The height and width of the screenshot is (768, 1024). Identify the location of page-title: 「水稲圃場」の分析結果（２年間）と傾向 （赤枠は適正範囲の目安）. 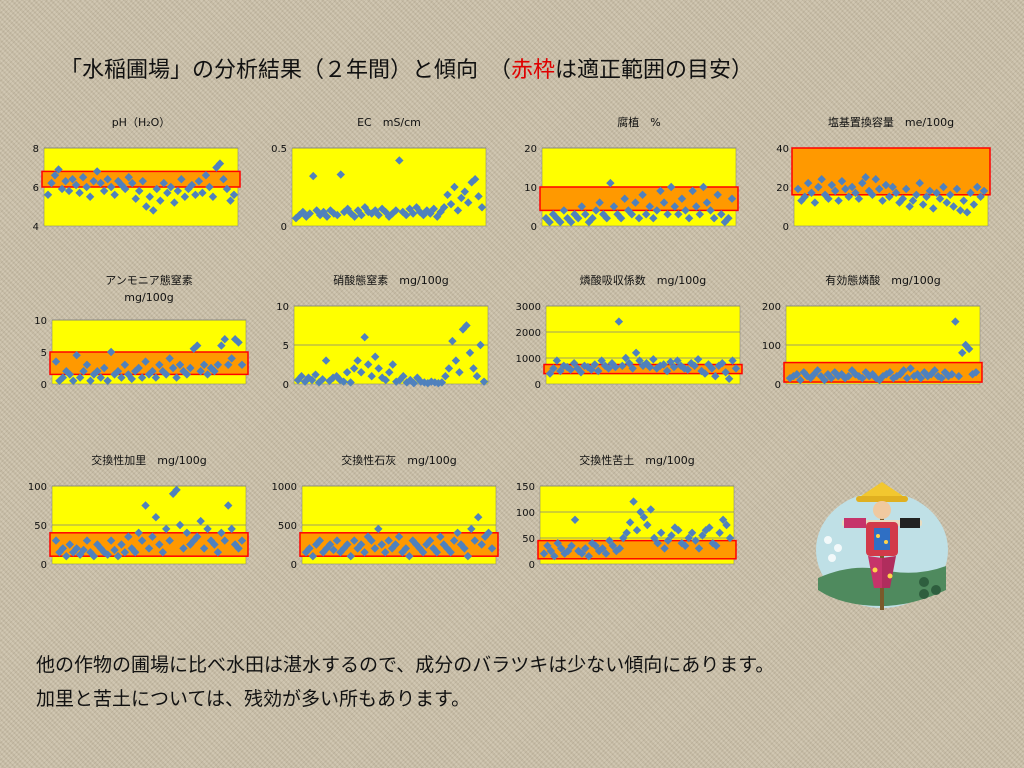
(407, 70).